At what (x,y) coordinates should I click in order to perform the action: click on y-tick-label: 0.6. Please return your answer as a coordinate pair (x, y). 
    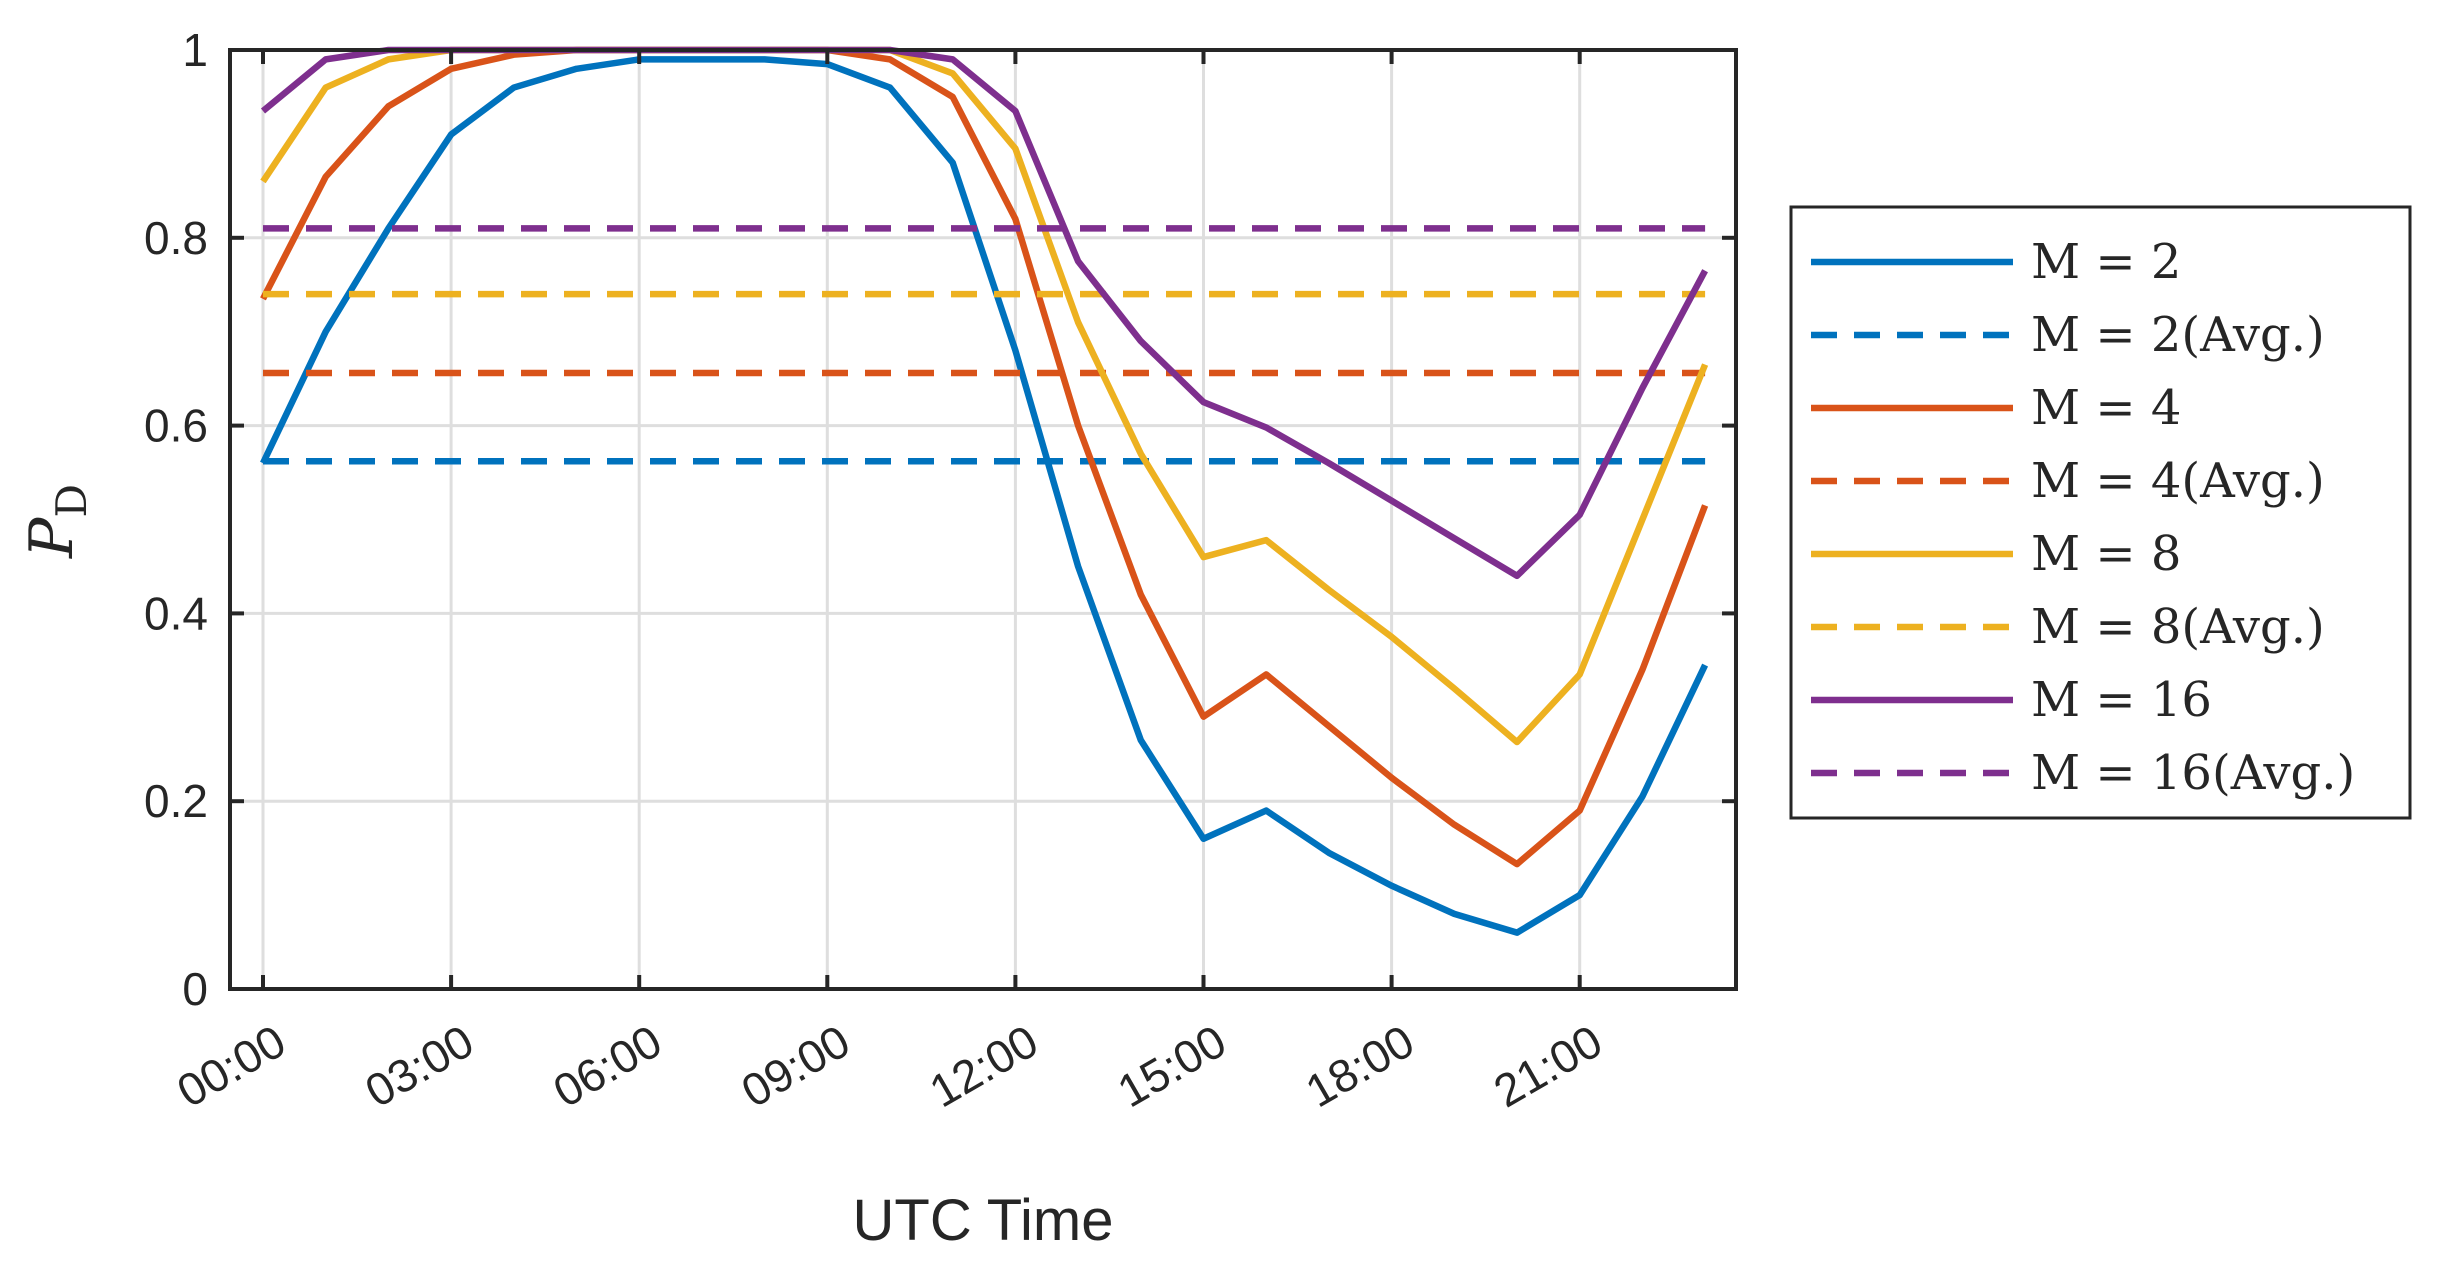
    Looking at the image, I should click on (176, 426).